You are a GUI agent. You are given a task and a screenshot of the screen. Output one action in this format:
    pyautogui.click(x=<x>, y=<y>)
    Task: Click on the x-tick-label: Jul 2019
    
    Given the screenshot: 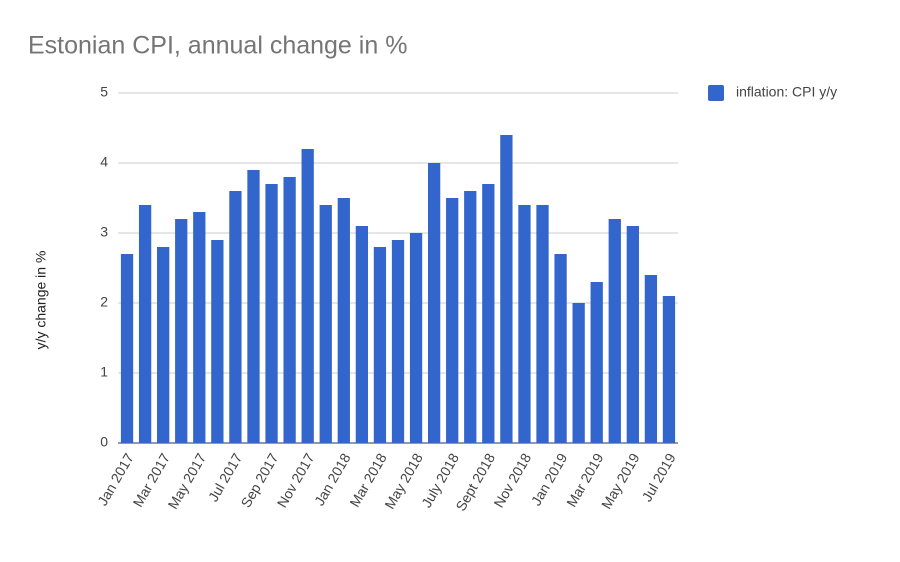 What is the action you would take?
    pyautogui.click(x=658, y=477)
    